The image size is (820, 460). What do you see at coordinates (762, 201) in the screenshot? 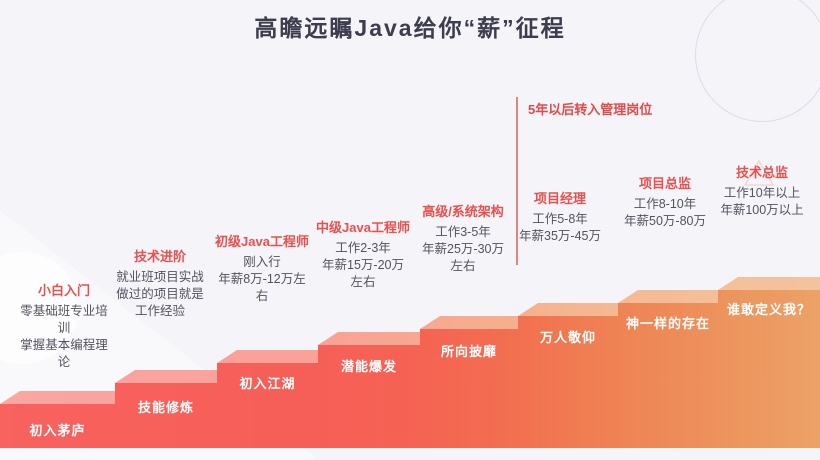
I see `stage-description: 工作10年以上 年薪100万以上` at bounding box center [762, 201].